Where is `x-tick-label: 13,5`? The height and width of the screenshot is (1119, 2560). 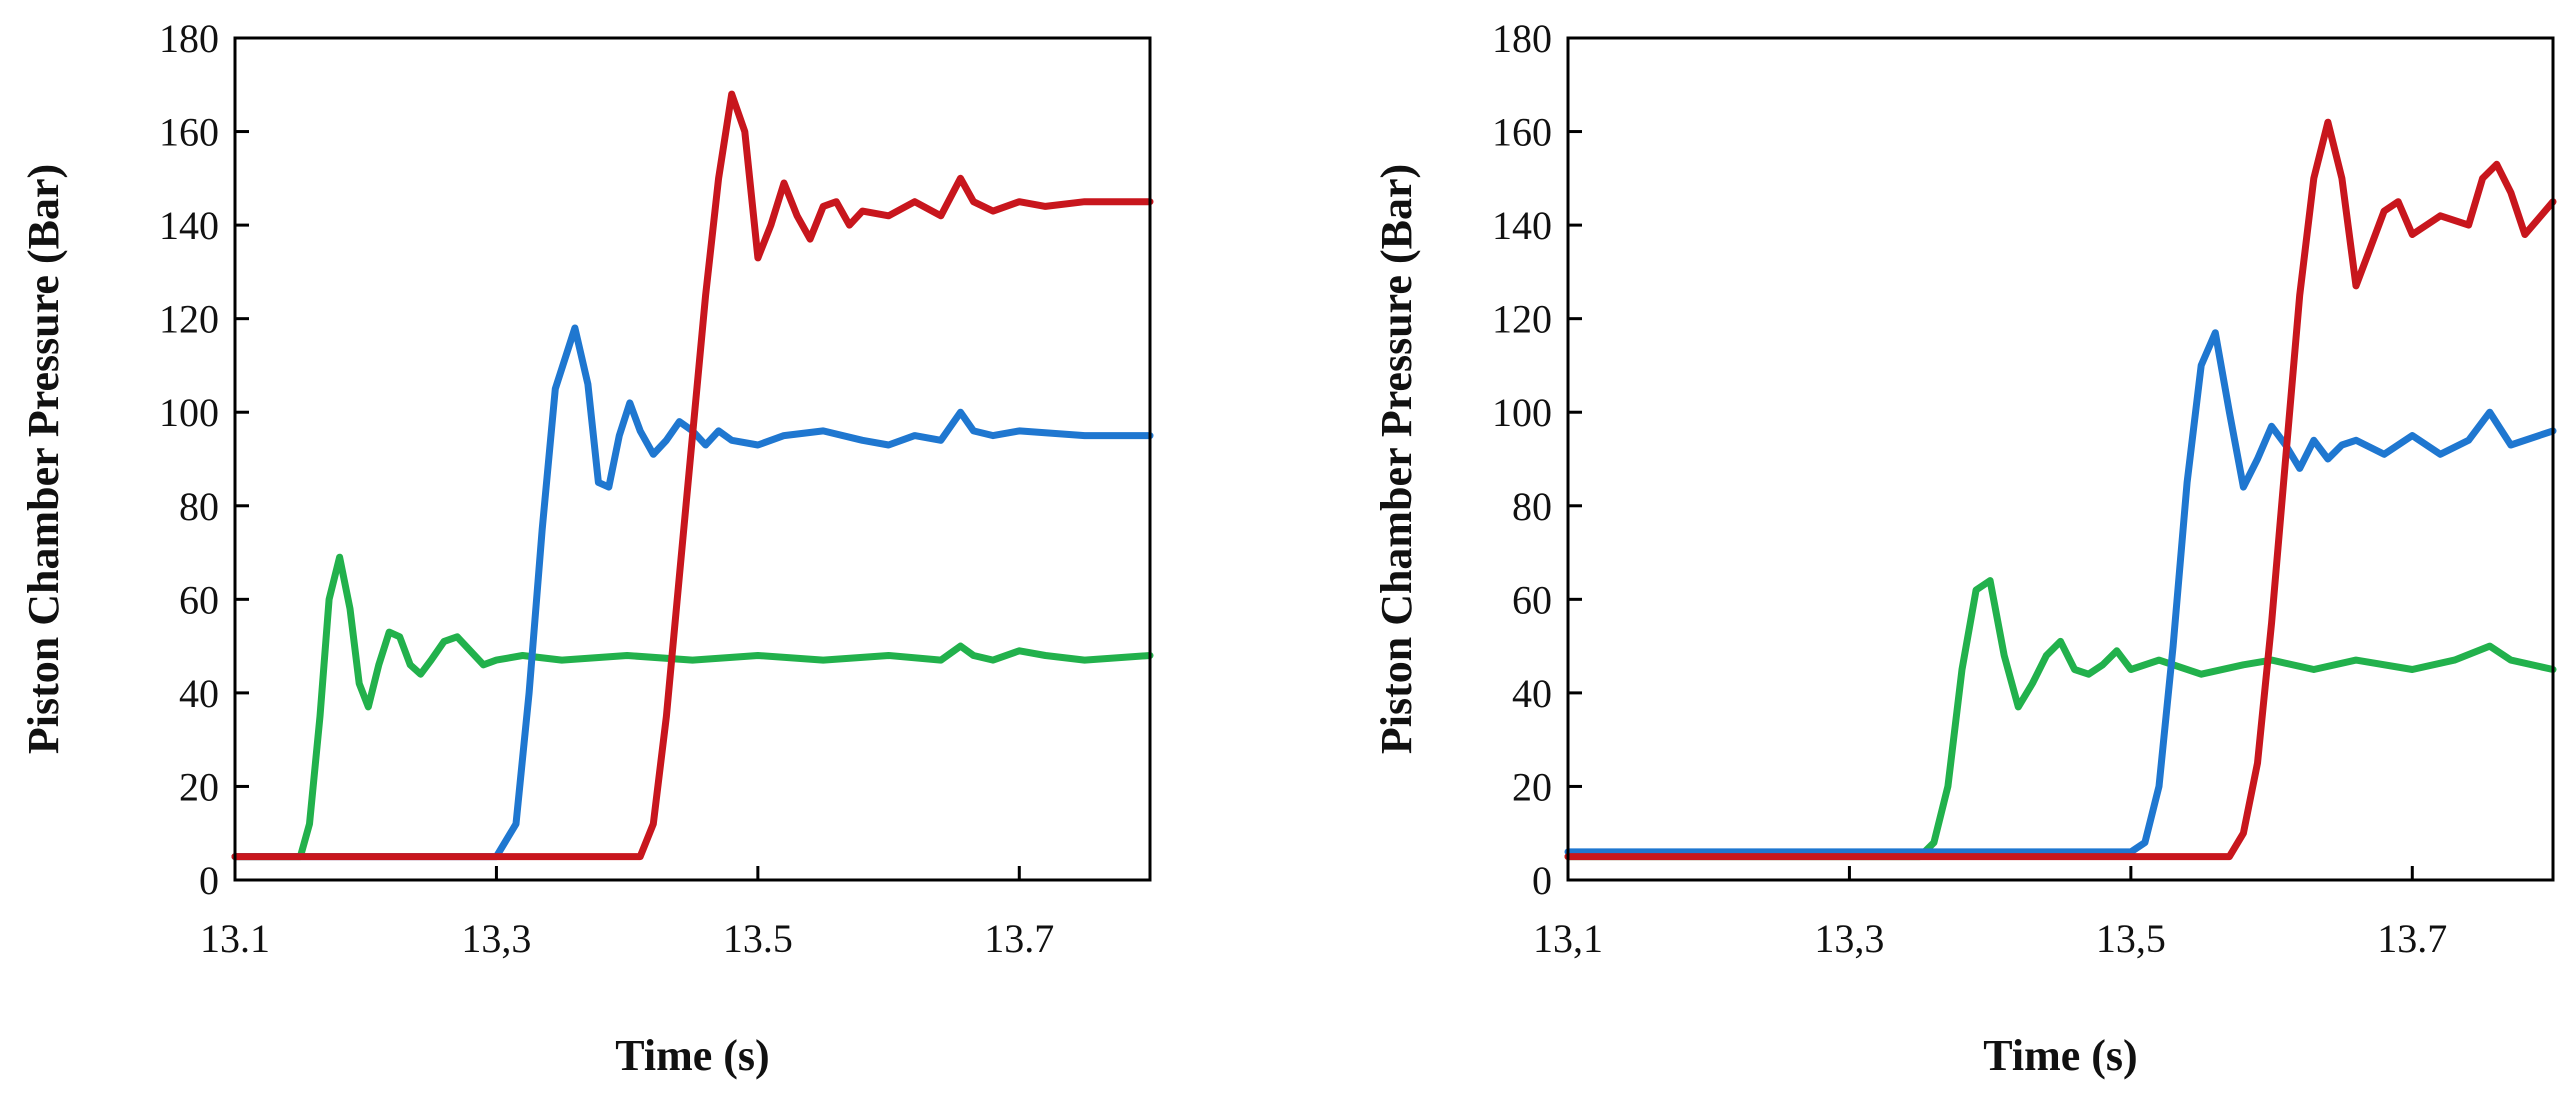 x-tick-label: 13,5 is located at coordinates (2131, 938).